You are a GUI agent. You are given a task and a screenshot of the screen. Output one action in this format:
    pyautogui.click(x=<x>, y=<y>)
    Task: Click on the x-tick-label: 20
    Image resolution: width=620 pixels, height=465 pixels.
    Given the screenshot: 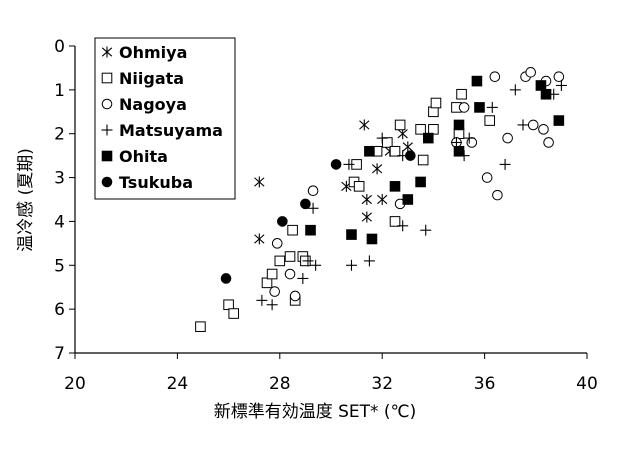 What is the action you would take?
    pyautogui.click(x=75, y=384)
    